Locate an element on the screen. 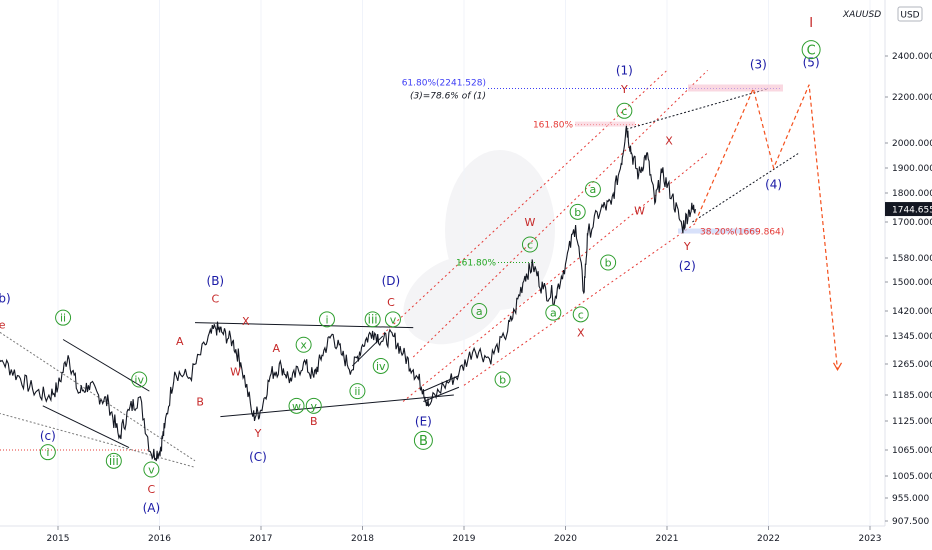 This screenshot has height=550, width=932. wave-label: (5) is located at coordinates (811, 62).